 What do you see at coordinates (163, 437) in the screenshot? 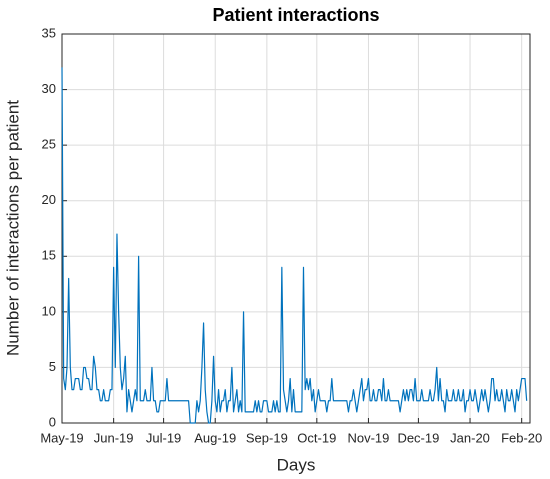
I see `x-tick-label: Jul-19` at bounding box center [163, 437].